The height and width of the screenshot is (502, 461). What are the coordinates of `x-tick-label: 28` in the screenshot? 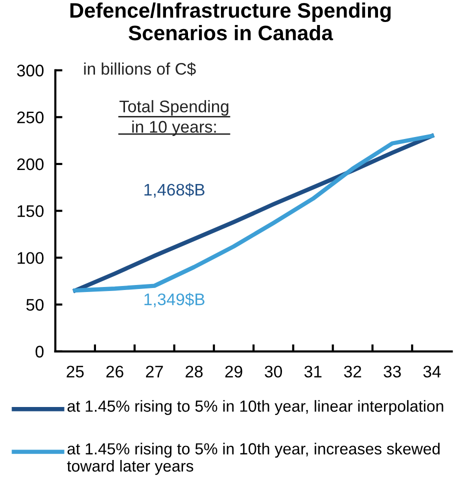 It's located at (194, 372).